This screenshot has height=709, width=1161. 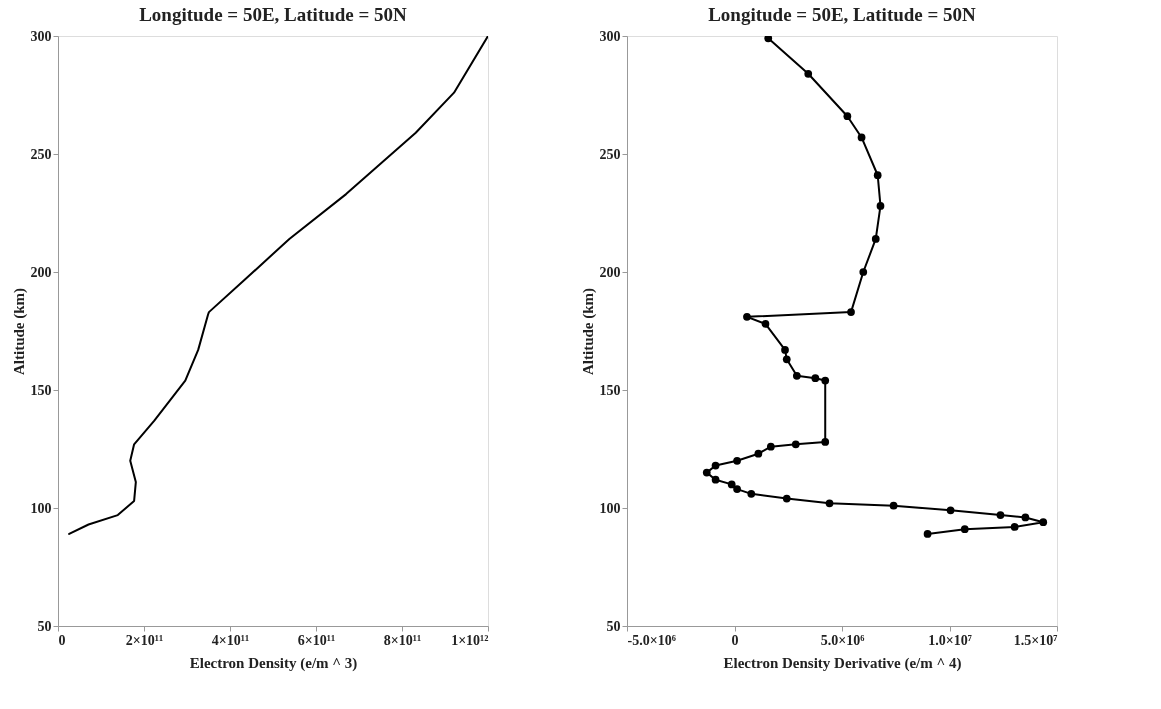 I want to click on x-tick-label: 6×10¹¹, so click(x=316, y=640).